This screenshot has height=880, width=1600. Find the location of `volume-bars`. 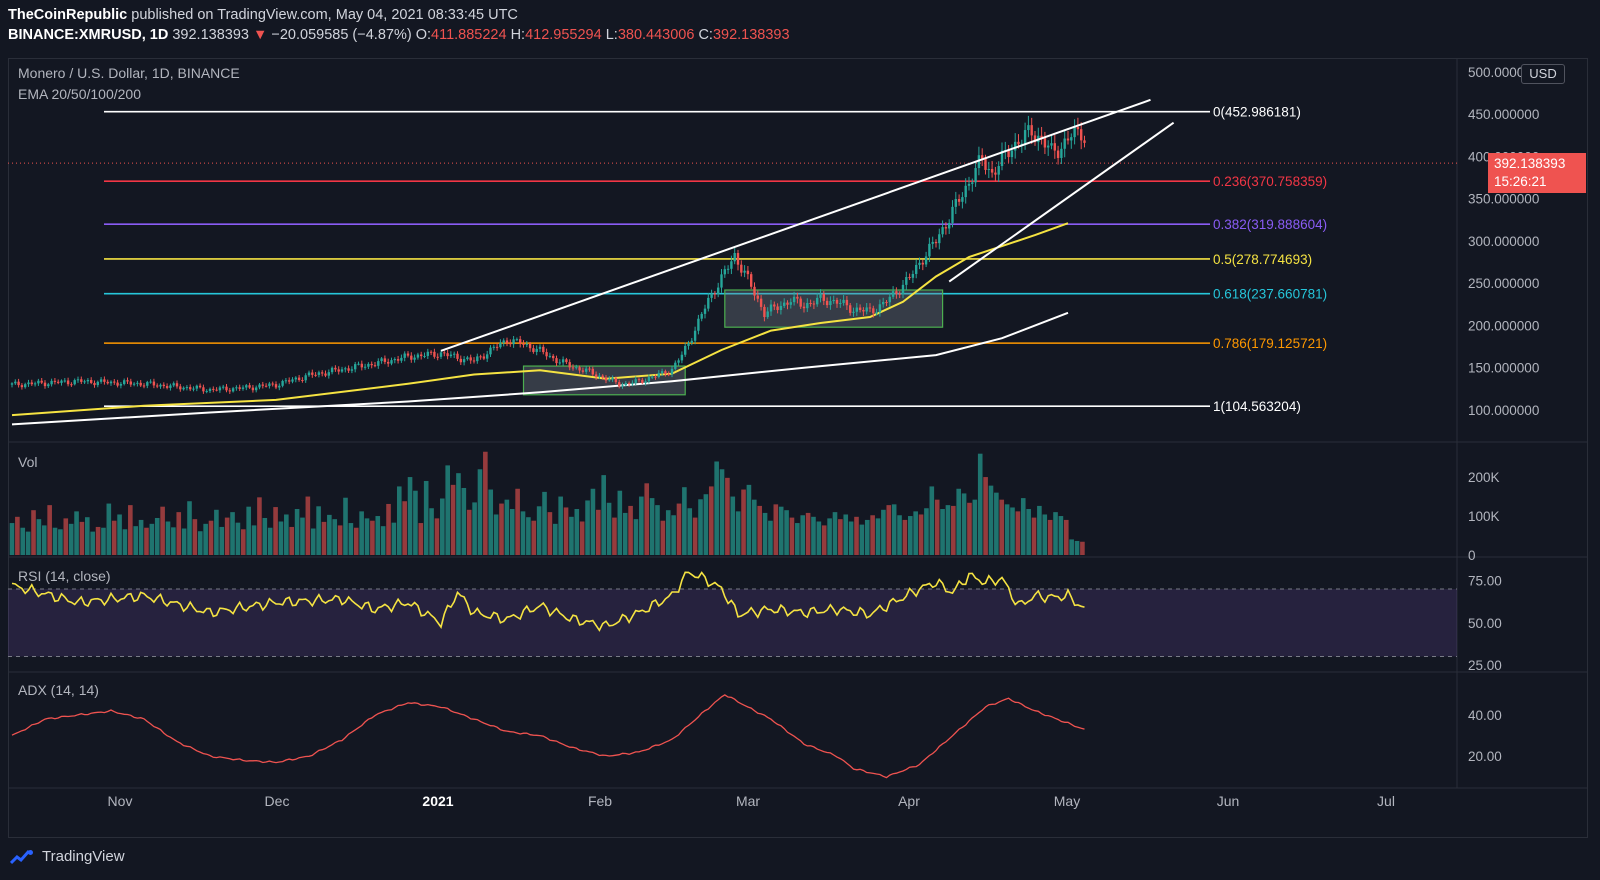

volume-bars is located at coordinates (547, 503).